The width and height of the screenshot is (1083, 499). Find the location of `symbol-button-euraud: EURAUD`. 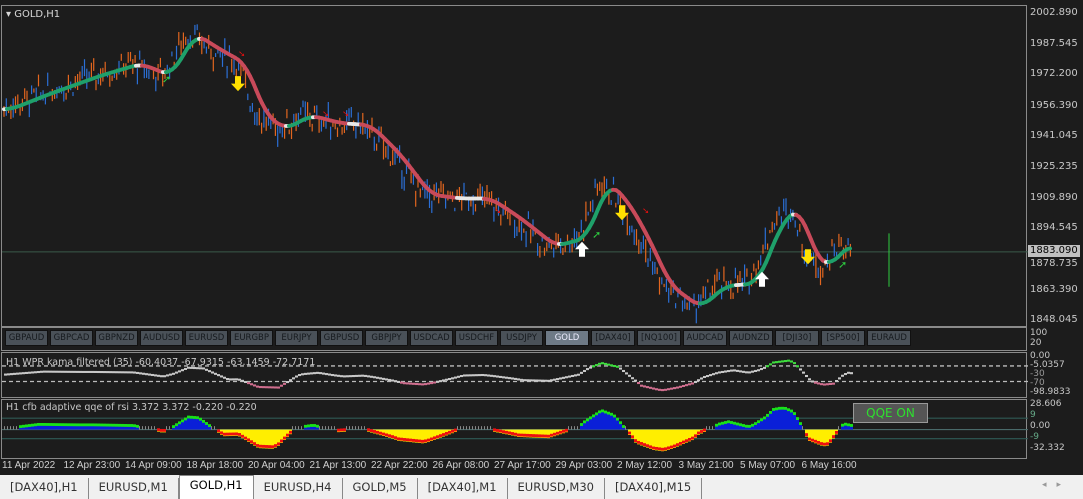

symbol-button-euraud: EURAUD is located at coordinates (889, 338).